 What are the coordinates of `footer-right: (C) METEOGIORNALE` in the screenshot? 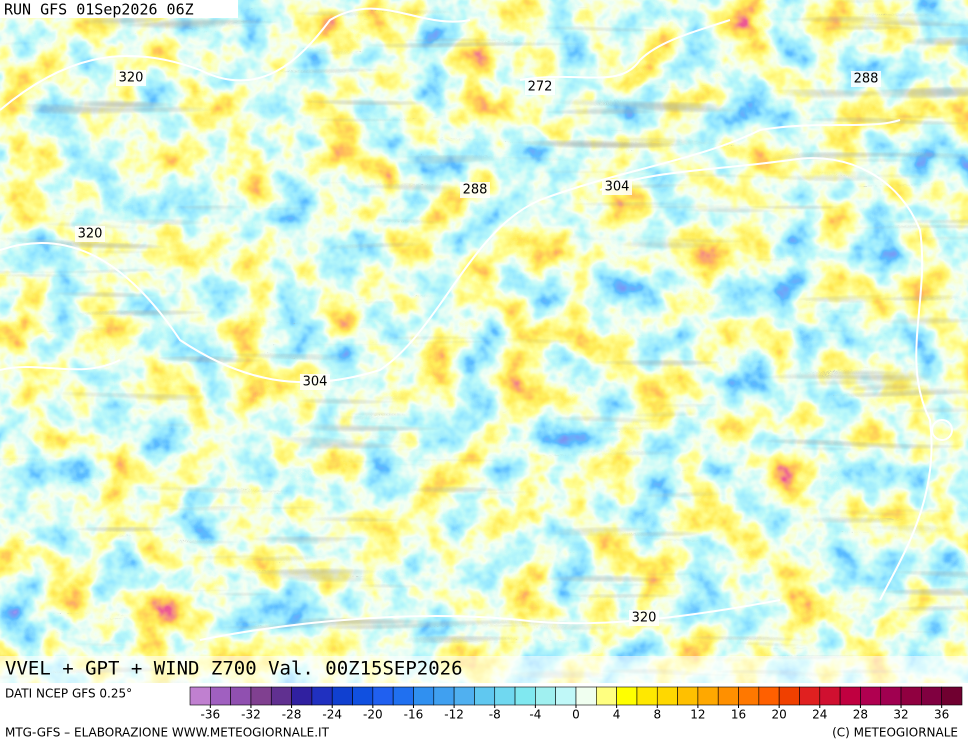 It's located at (895, 733).